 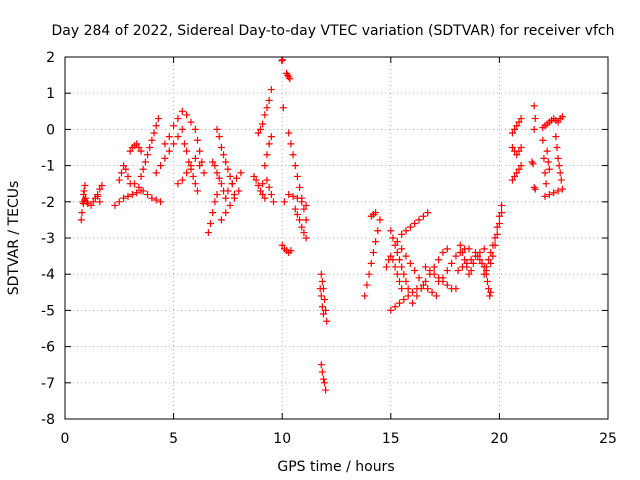 I want to click on y-tick-label: -8, so click(x=48, y=420).